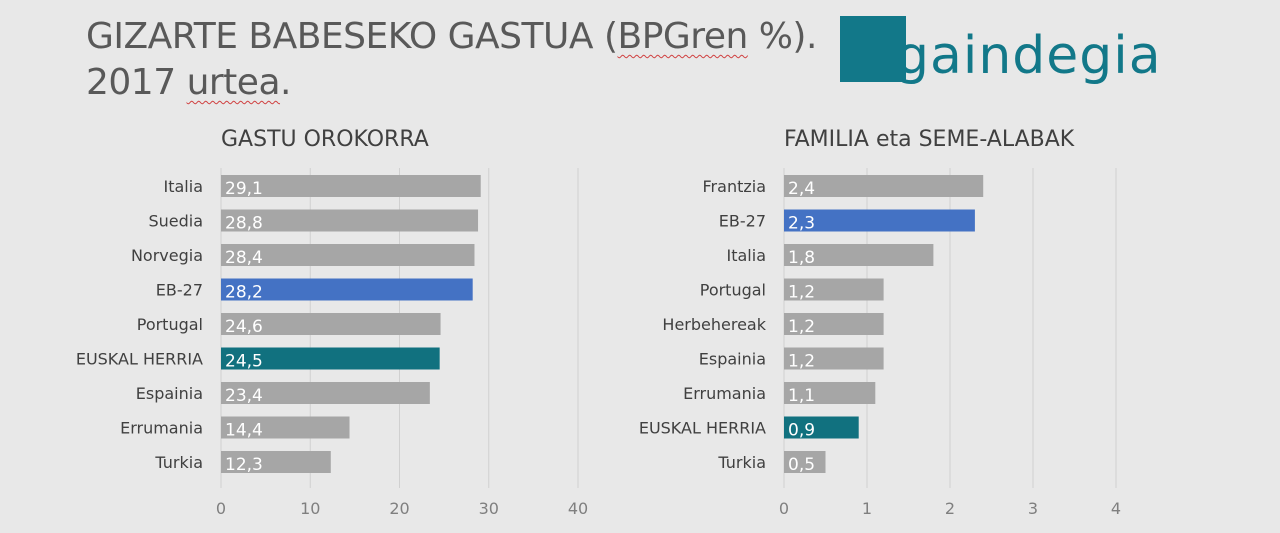 This screenshot has height=533, width=1280. Describe the element at coordinates (352, 36) in the screenshot. I see `title-text: GIZARTE BABESEKO GASTUA (` at that location.